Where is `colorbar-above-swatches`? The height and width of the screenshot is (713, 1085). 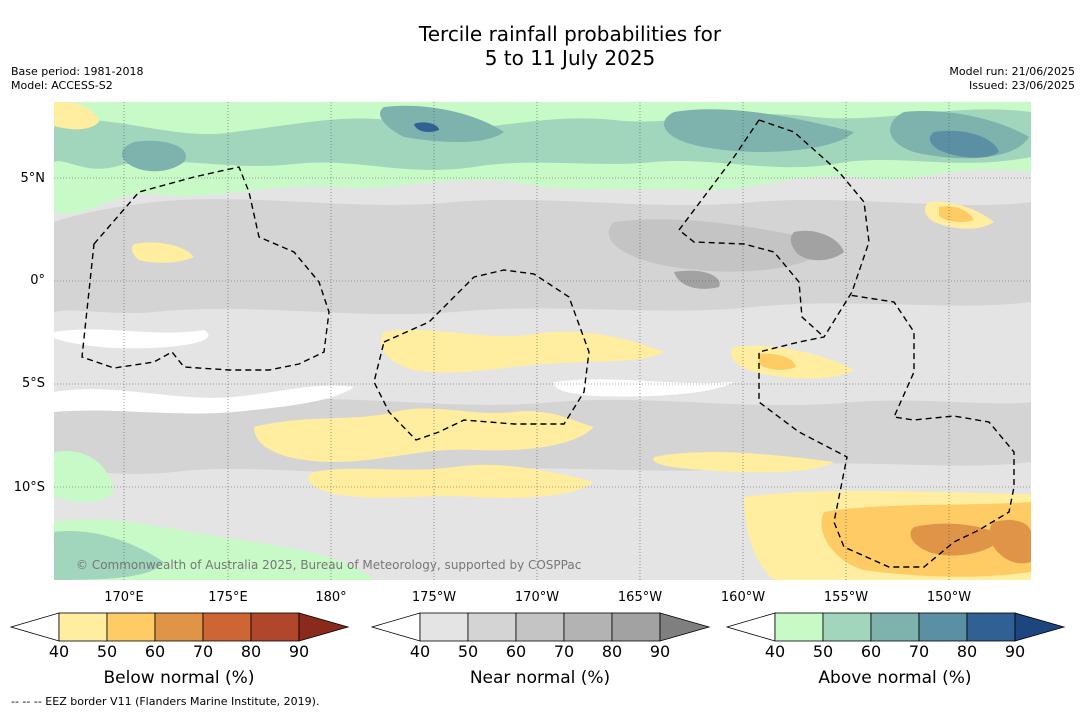
colorbar-above-swatches is located at coordinates (896, 627).